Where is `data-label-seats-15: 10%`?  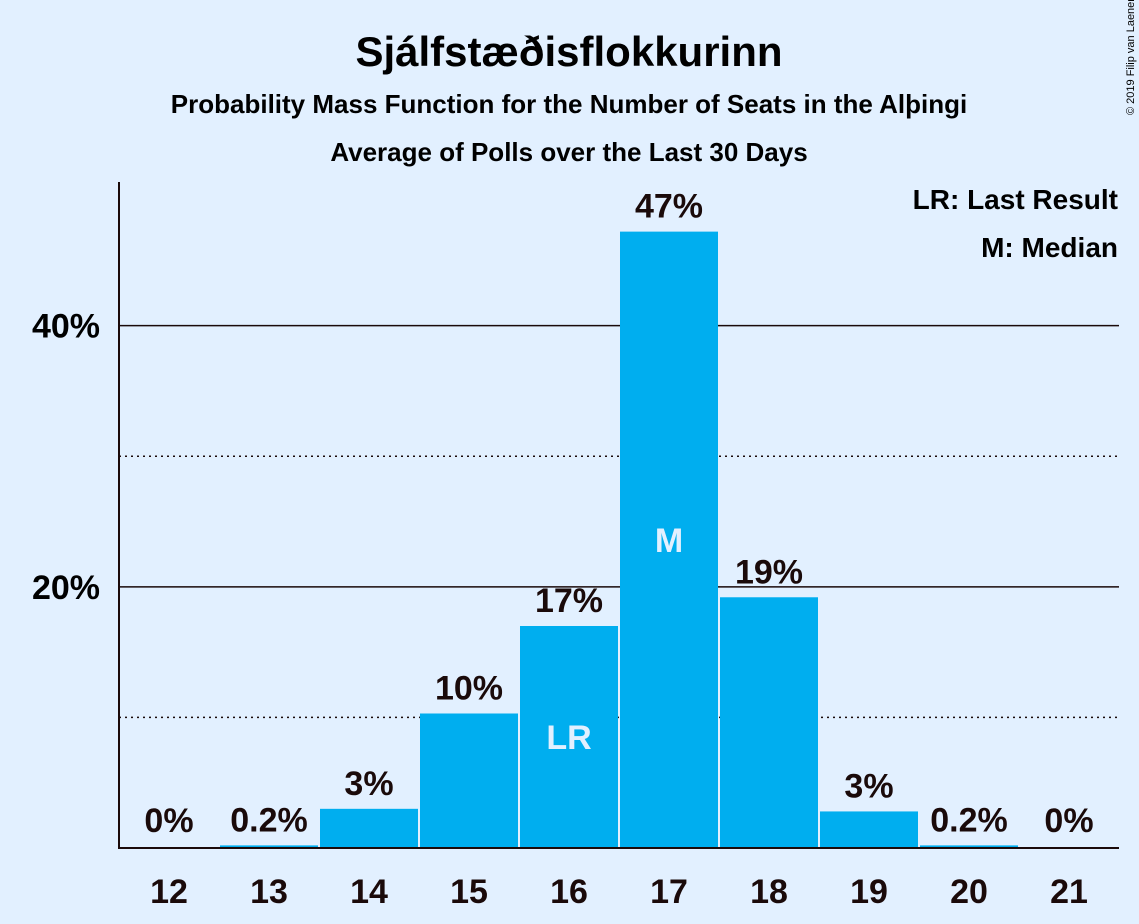
data-label-seats-15: 10% is located at coordinates (469, 688).